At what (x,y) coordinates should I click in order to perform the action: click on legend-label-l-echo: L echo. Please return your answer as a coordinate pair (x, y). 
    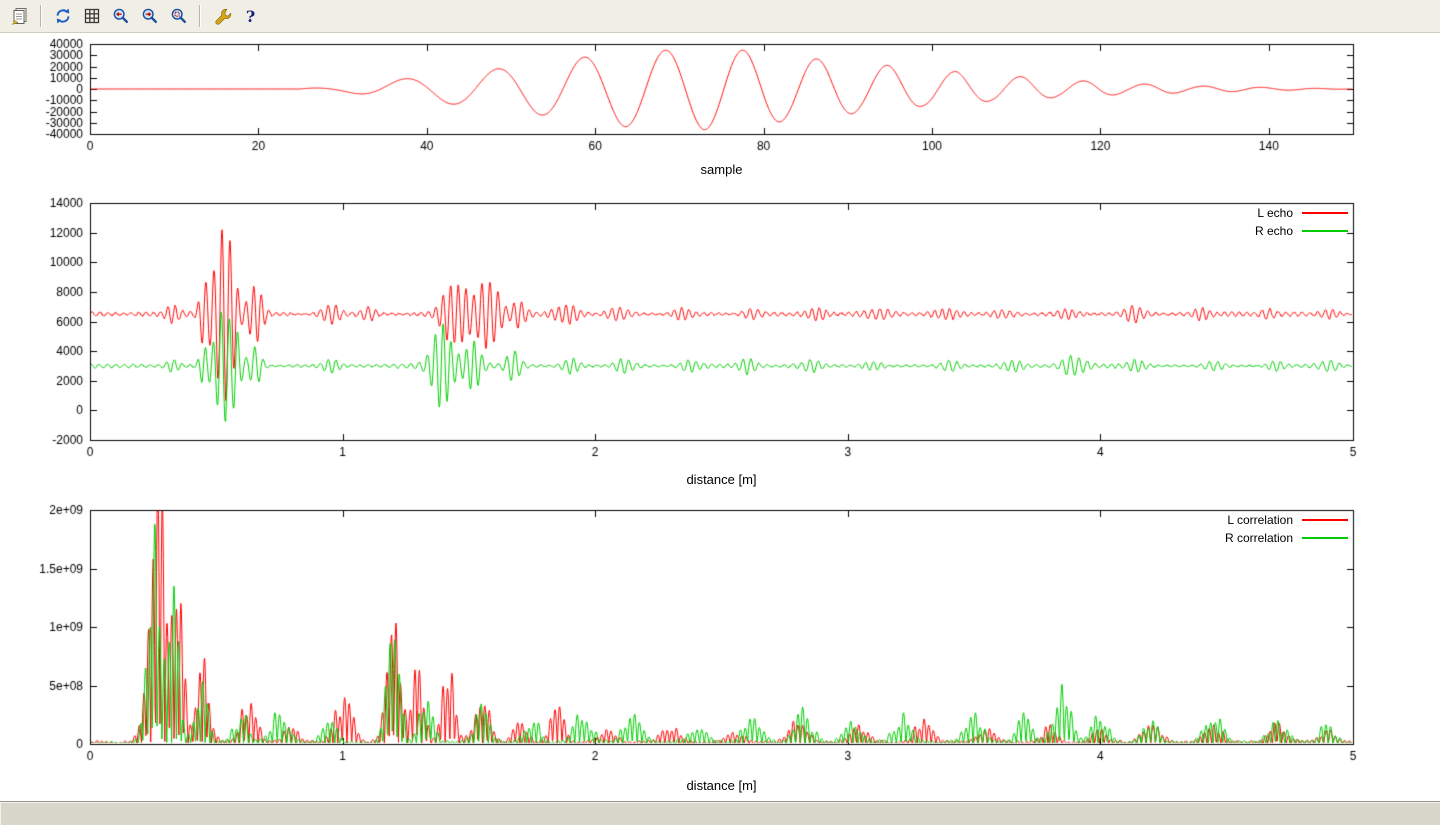
    Looking at the image, I should click on (1275, 212).